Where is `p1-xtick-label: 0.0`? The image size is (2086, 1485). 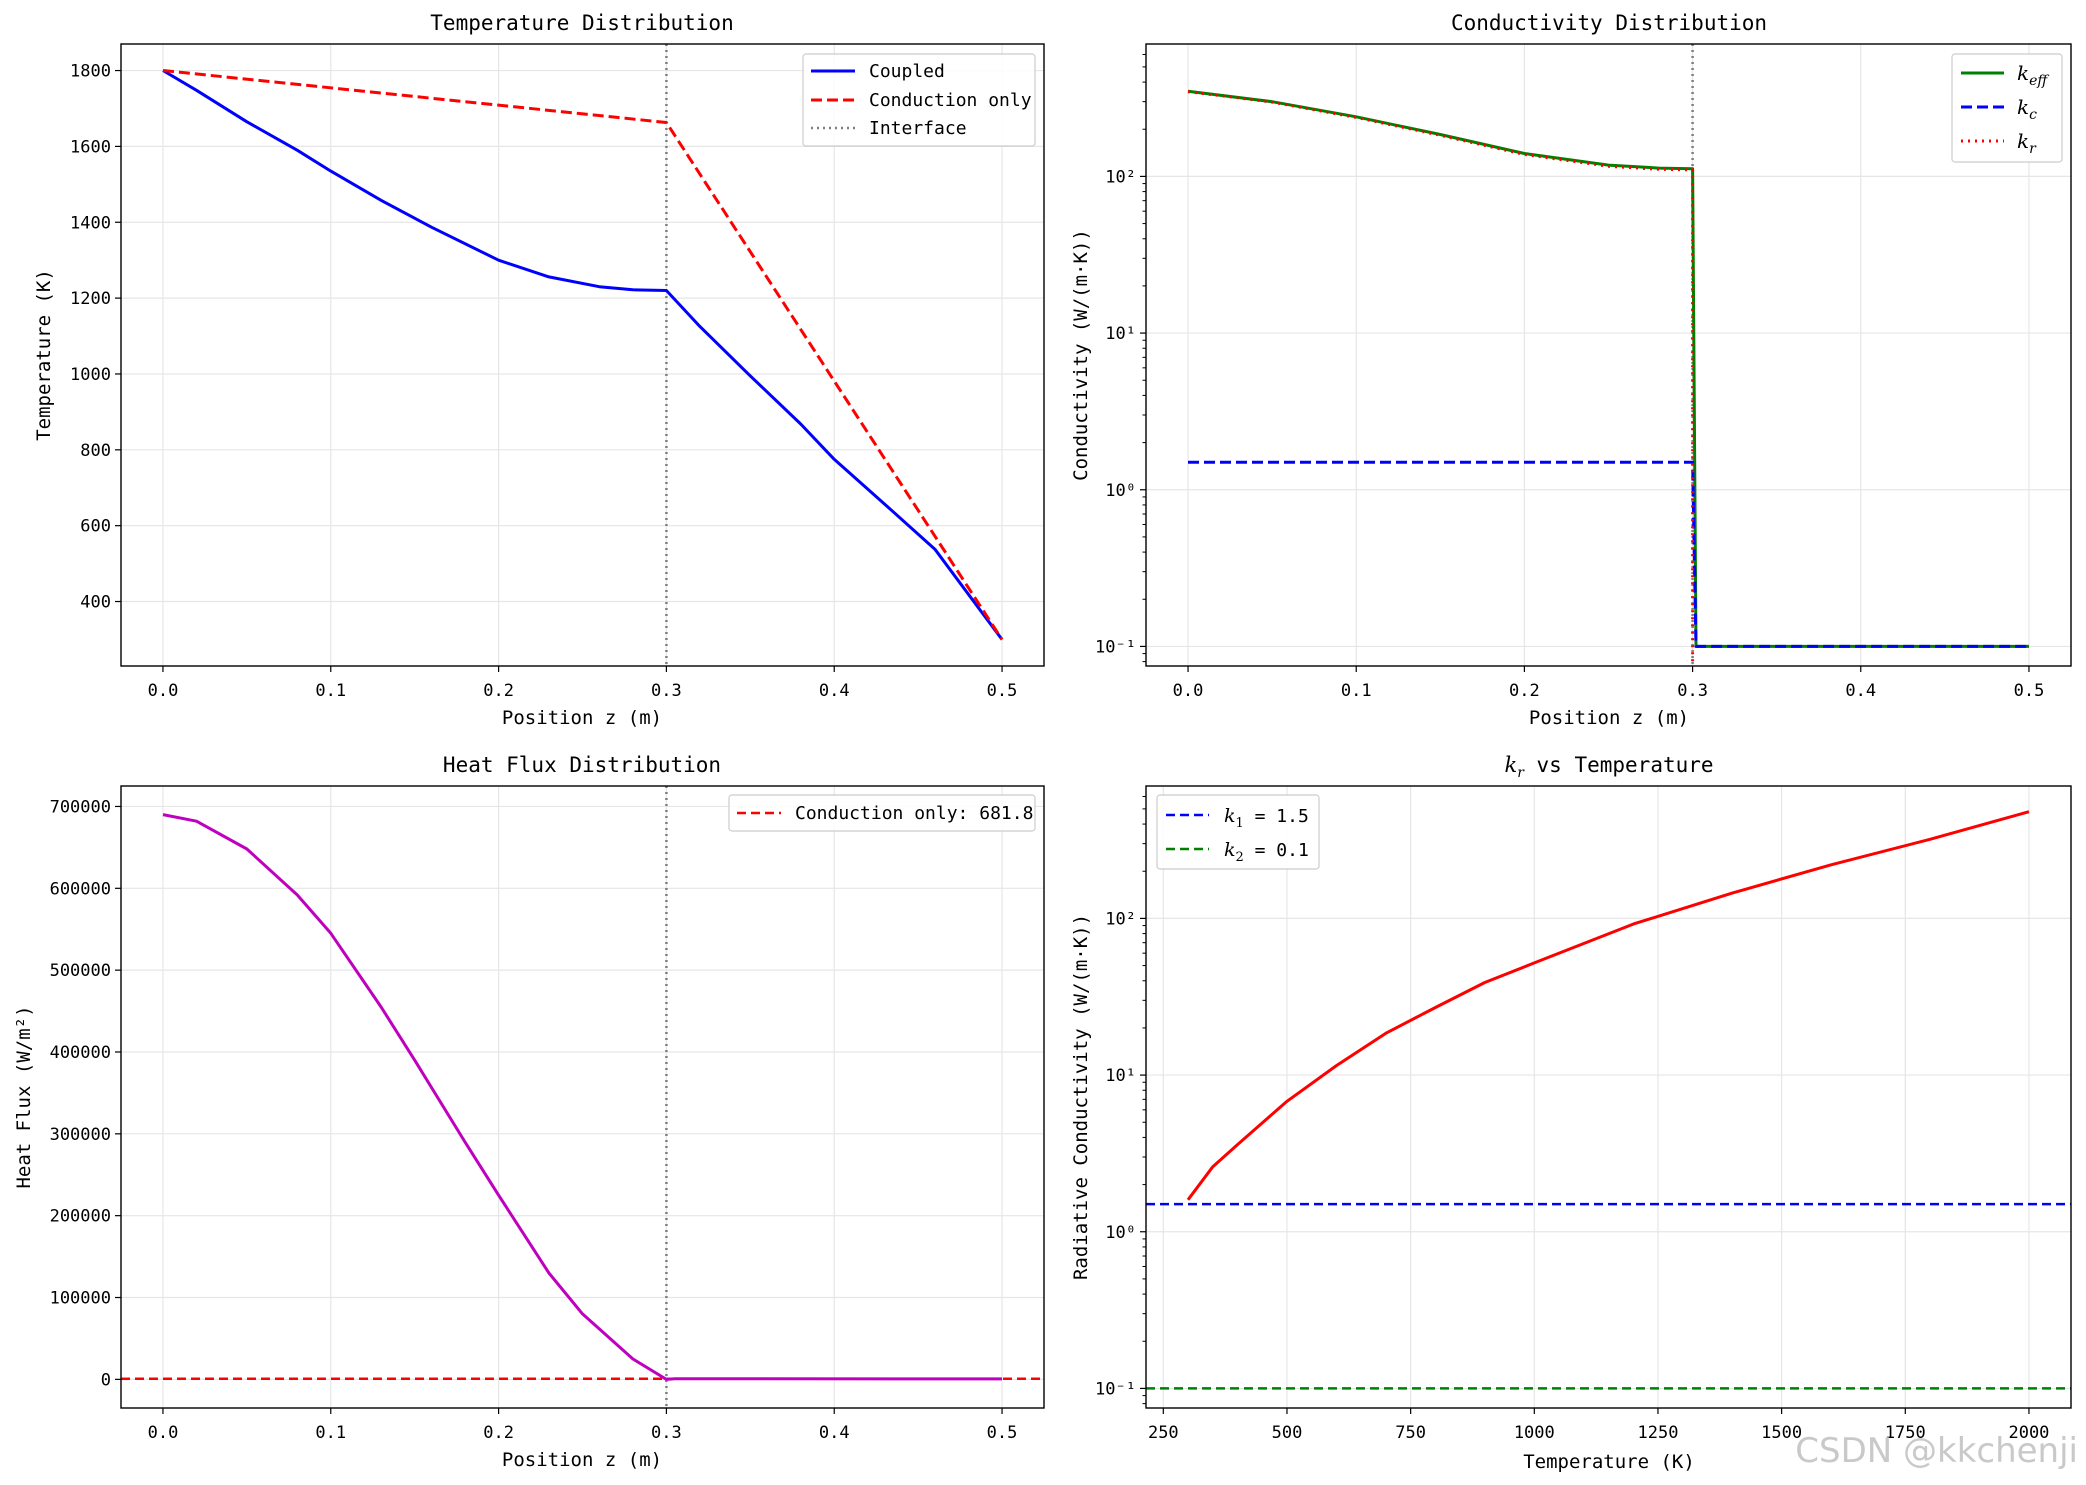 p1-xtick-label: 0.0 is located at coordinates (163, 691).